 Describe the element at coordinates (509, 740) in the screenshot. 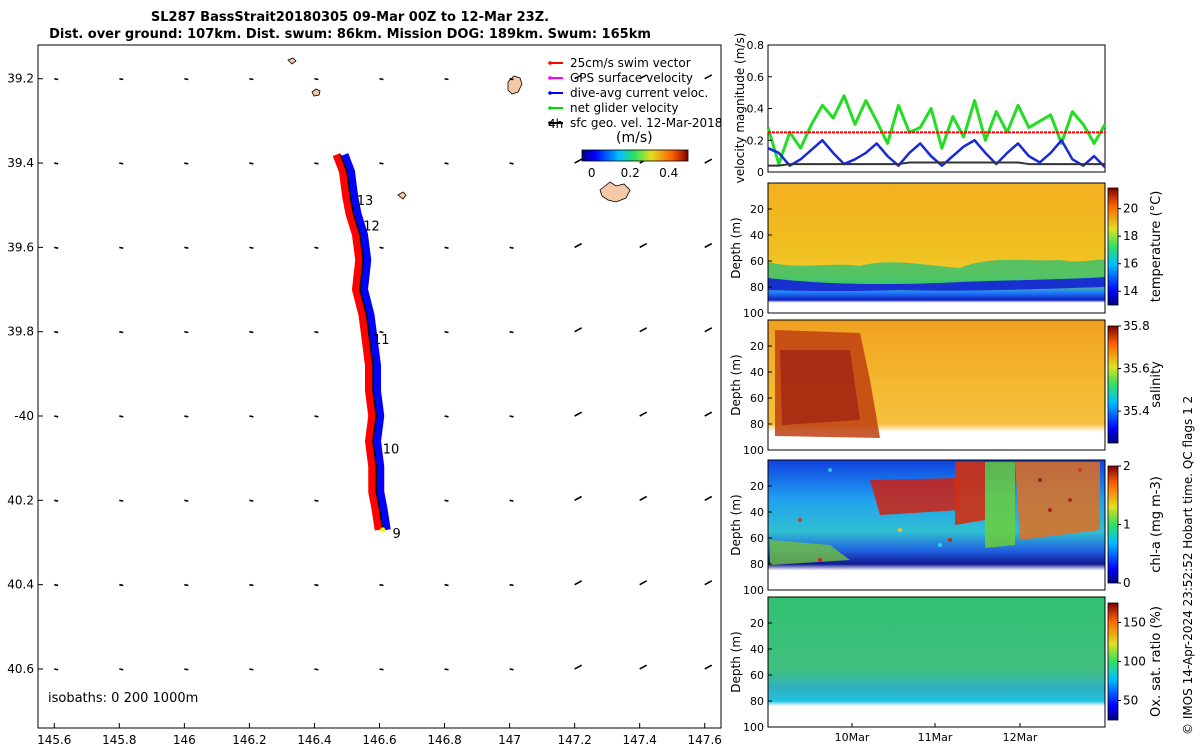

I see `map-x-tick-label: 147` at that location.